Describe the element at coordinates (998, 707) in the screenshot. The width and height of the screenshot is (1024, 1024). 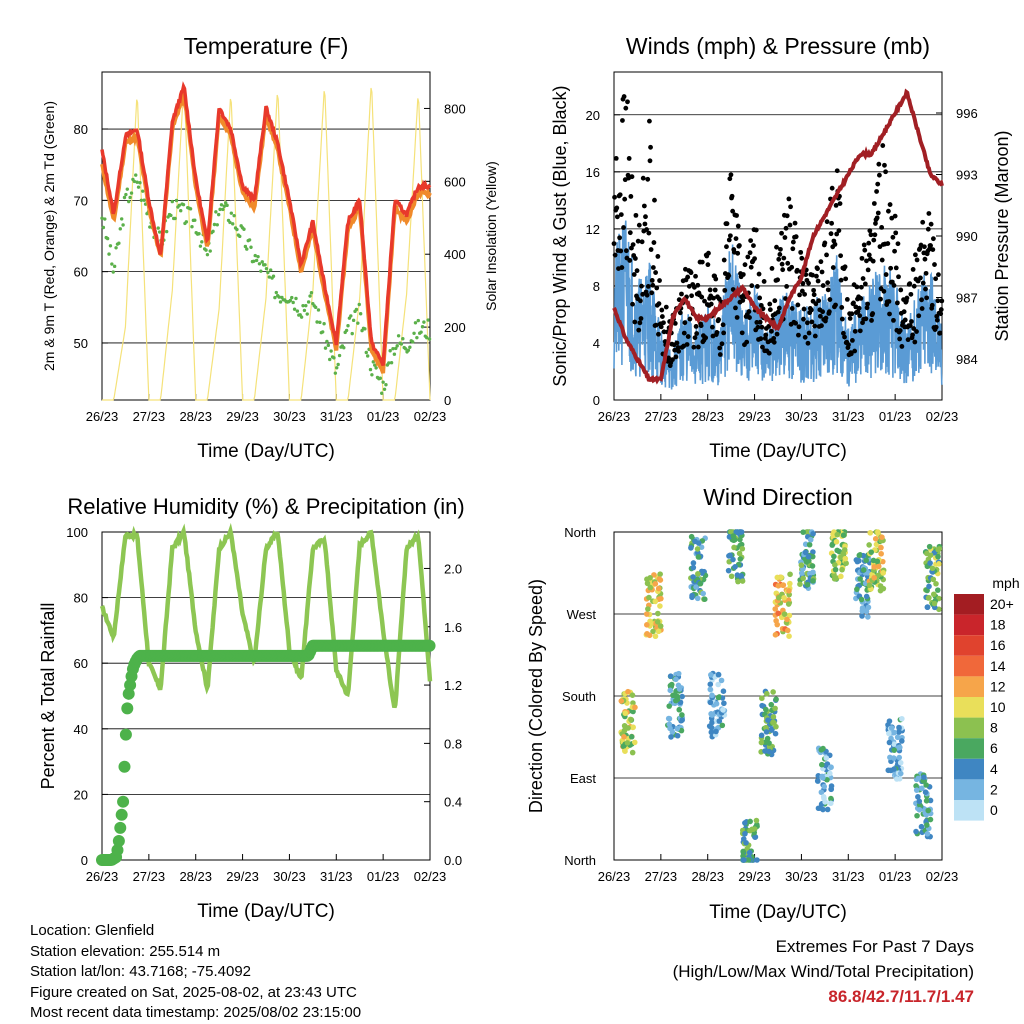
I see `legend-label: 10` at that location.